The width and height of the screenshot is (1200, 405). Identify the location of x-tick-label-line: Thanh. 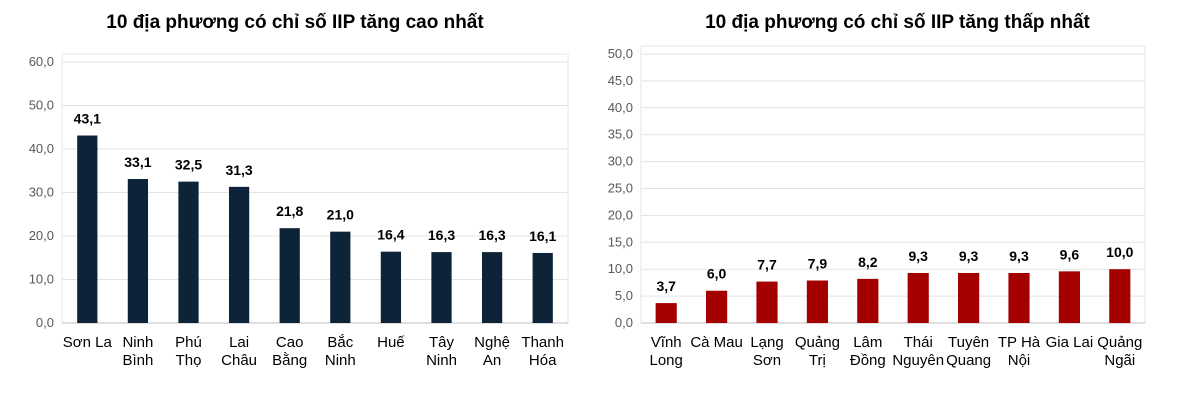
(542, 342).